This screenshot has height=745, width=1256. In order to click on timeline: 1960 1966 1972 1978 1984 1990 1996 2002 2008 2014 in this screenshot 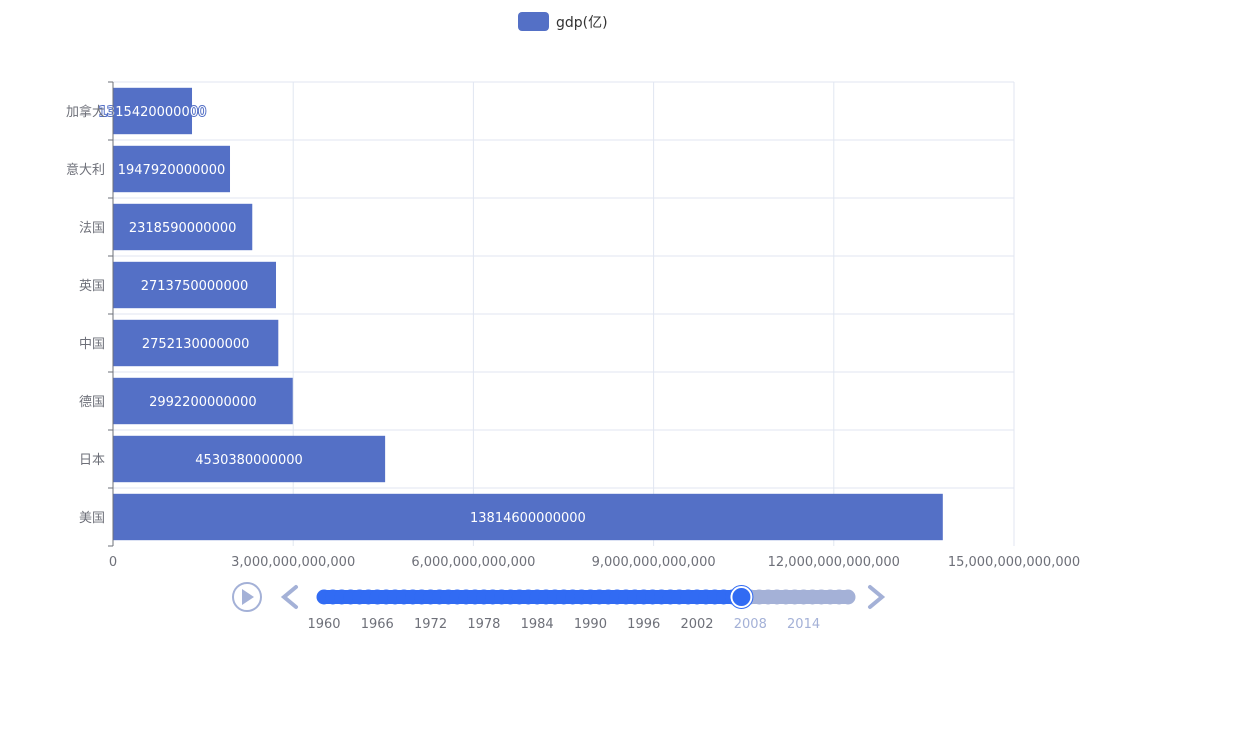, I will do `click(559, 607)`.